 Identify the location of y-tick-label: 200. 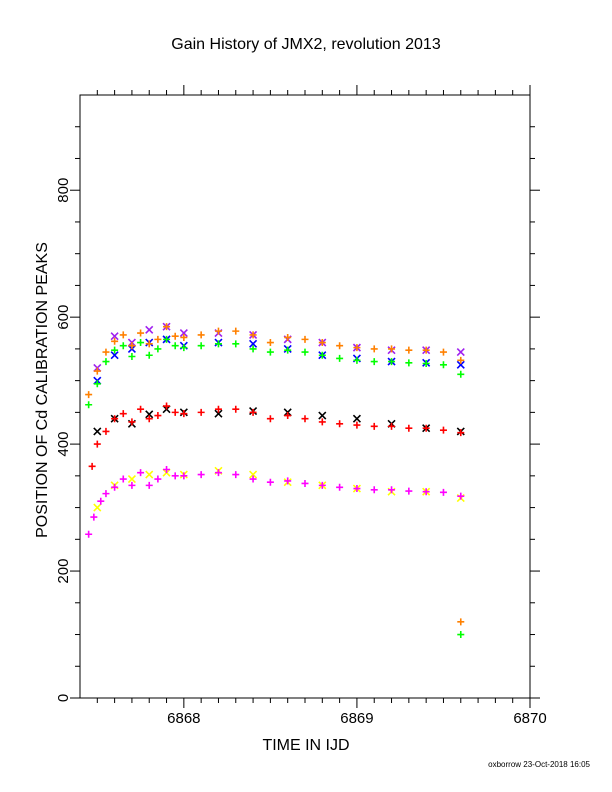
(63, 571).